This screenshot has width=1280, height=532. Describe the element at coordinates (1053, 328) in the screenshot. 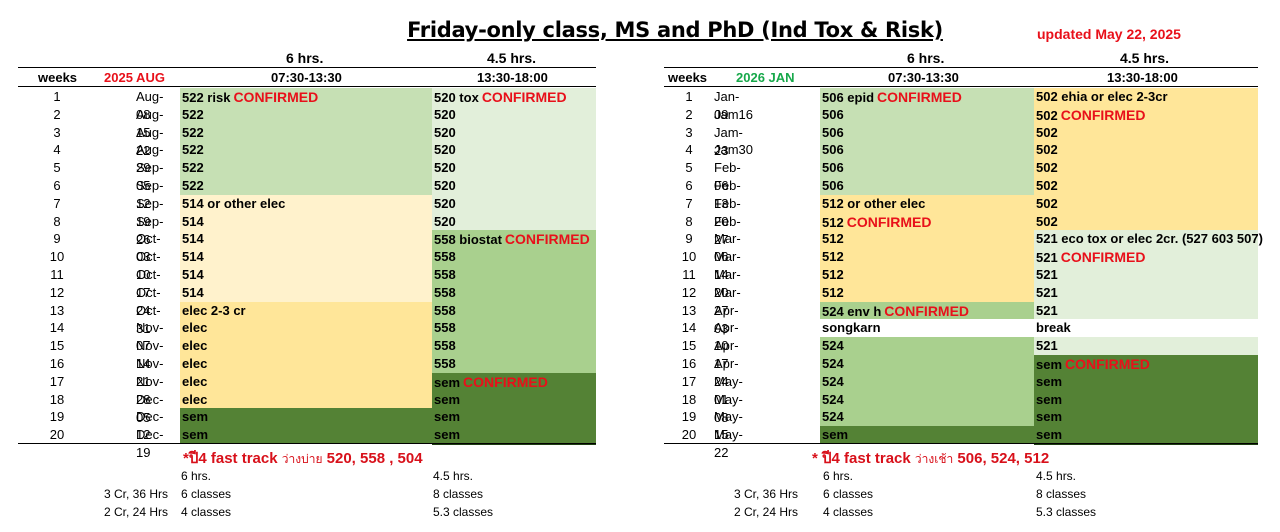

I see `pm-course: break` at that location.